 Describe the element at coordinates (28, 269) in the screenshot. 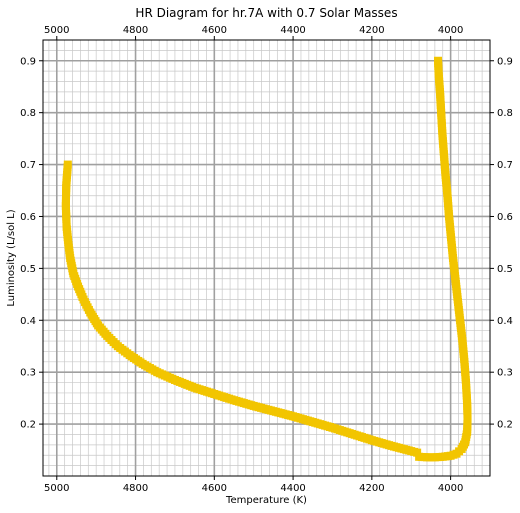

I see `y-tick-label-left: 0.5` at that location.